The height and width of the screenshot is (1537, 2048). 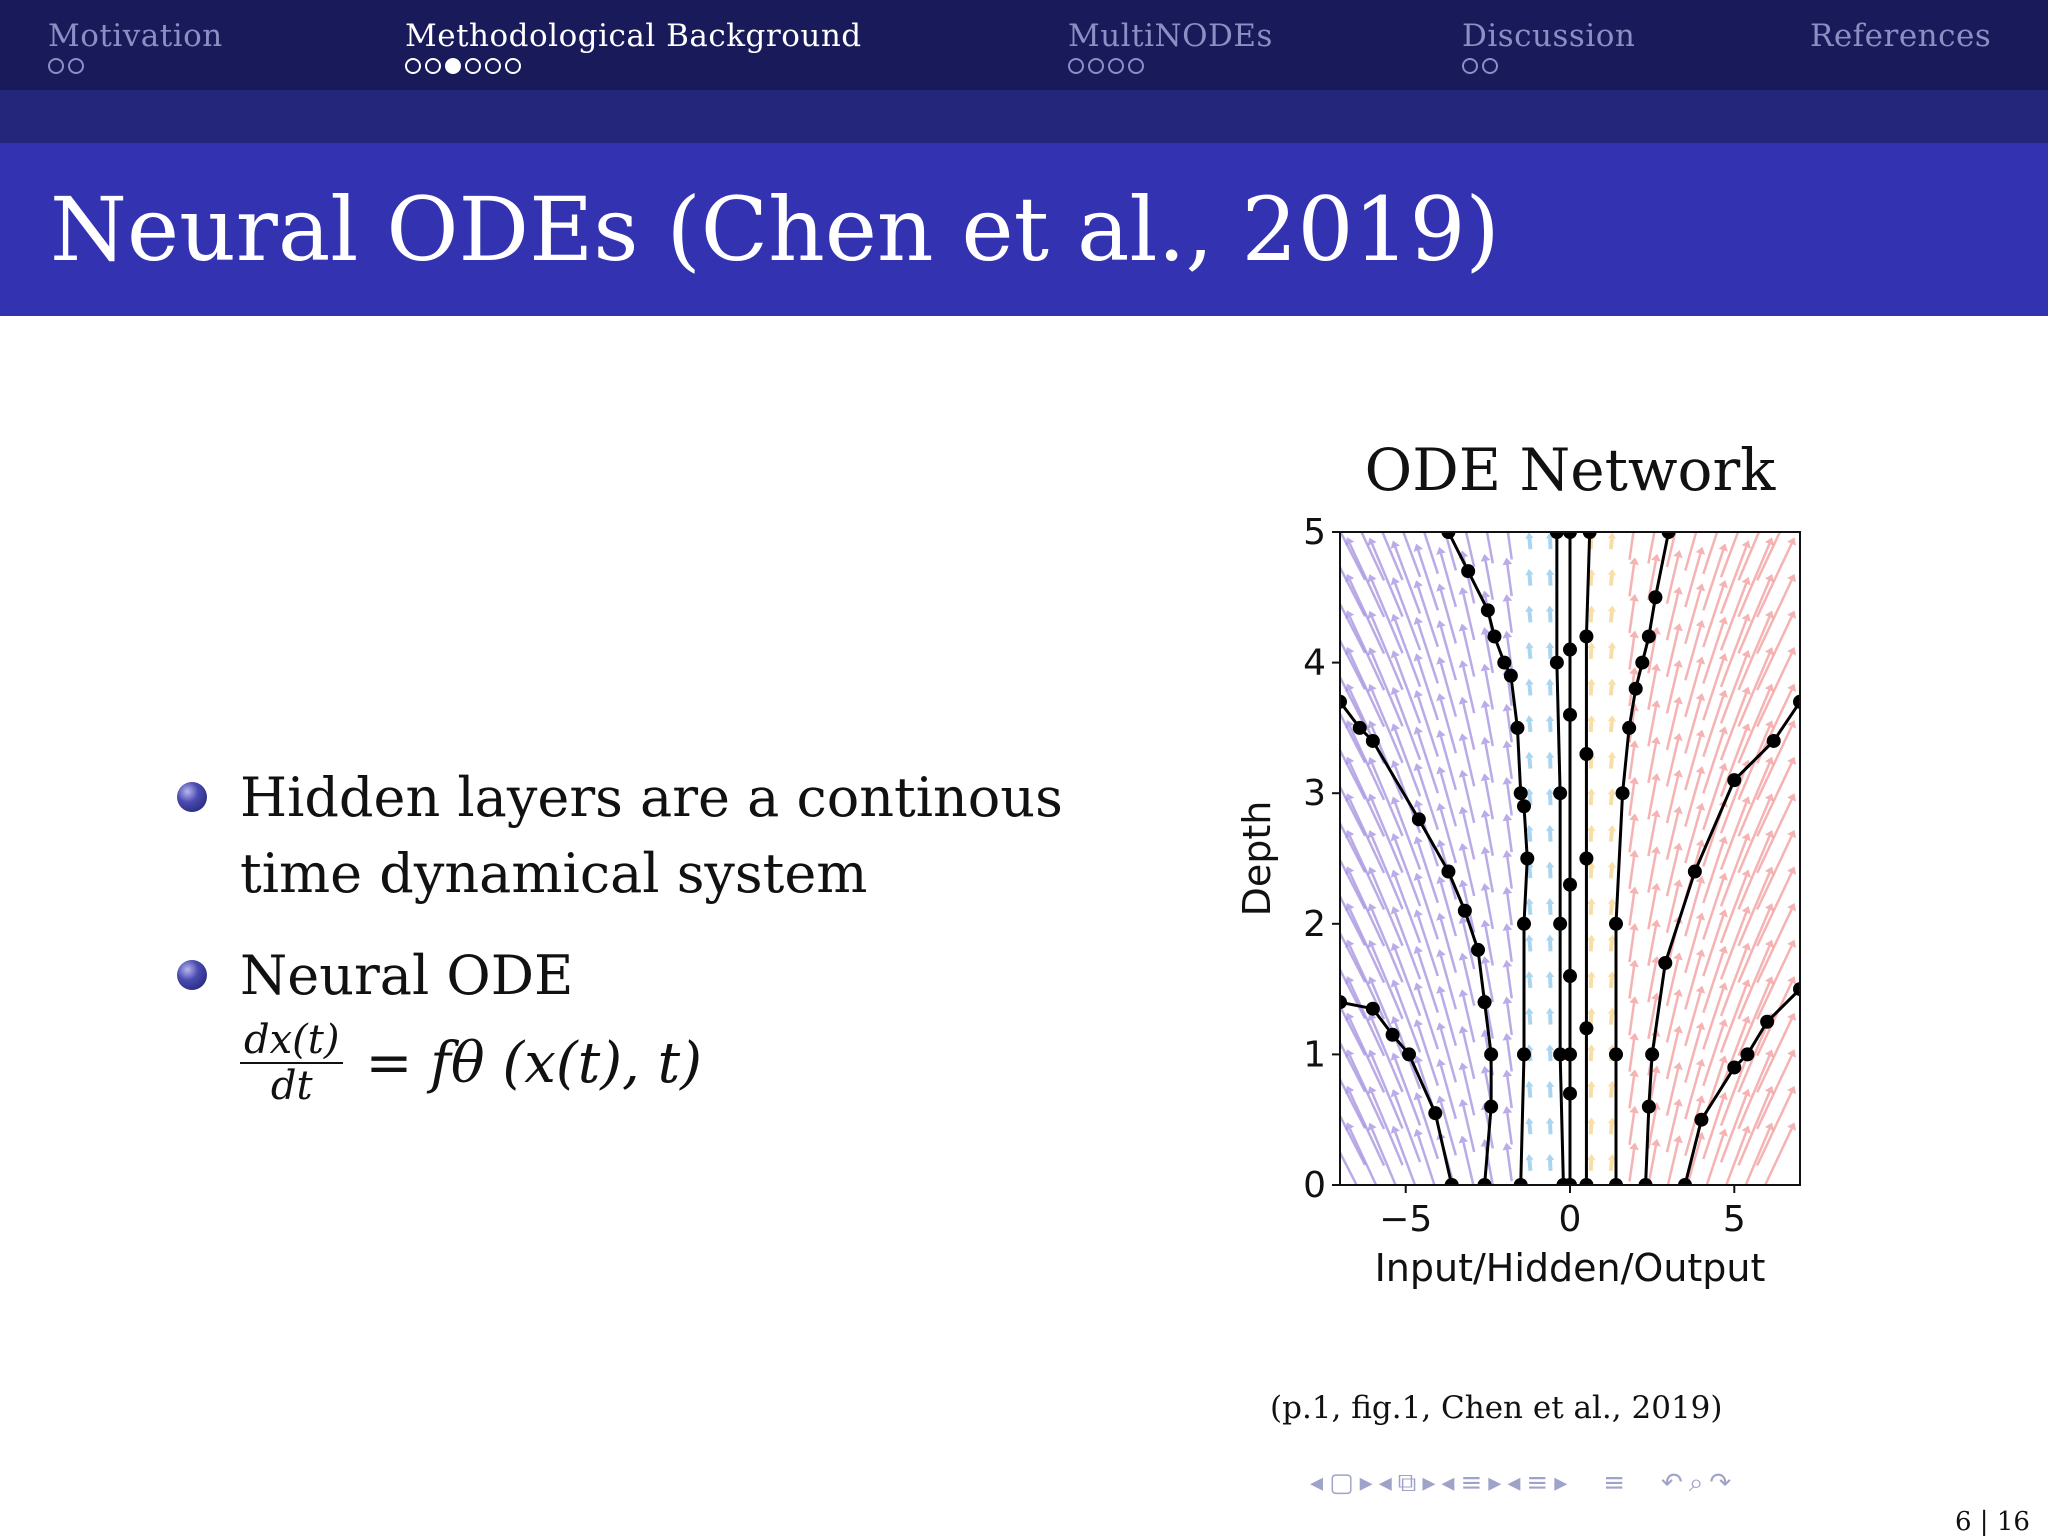 I want to click on nav-section-motivation: Motivation, so click(x=135, y=46).